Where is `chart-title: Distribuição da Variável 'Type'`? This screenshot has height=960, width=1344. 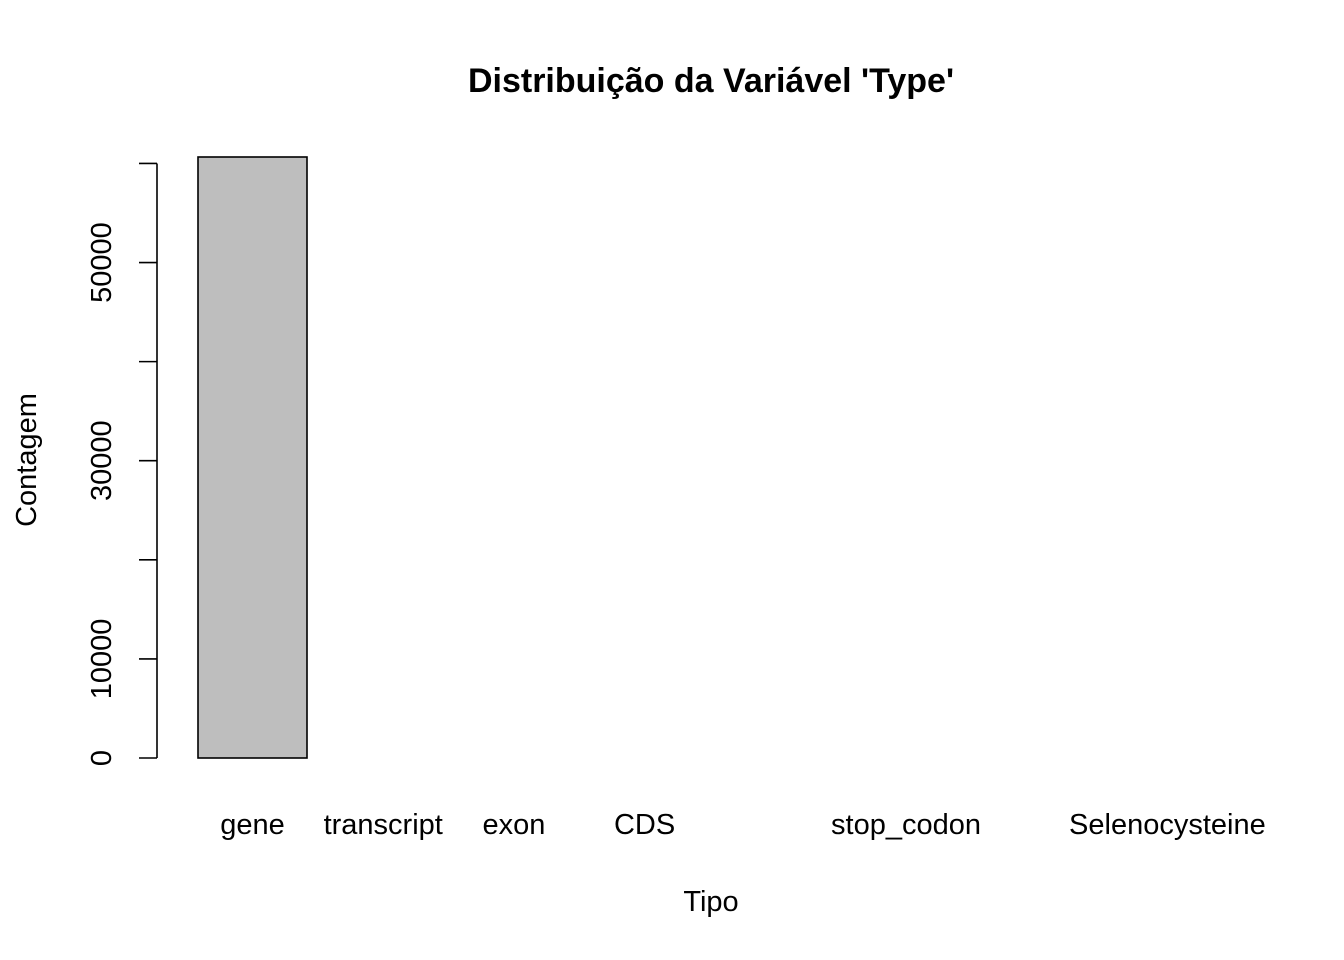 chart-title: Distribuição da Variável 'Type' is located at coordinates (711, 81).